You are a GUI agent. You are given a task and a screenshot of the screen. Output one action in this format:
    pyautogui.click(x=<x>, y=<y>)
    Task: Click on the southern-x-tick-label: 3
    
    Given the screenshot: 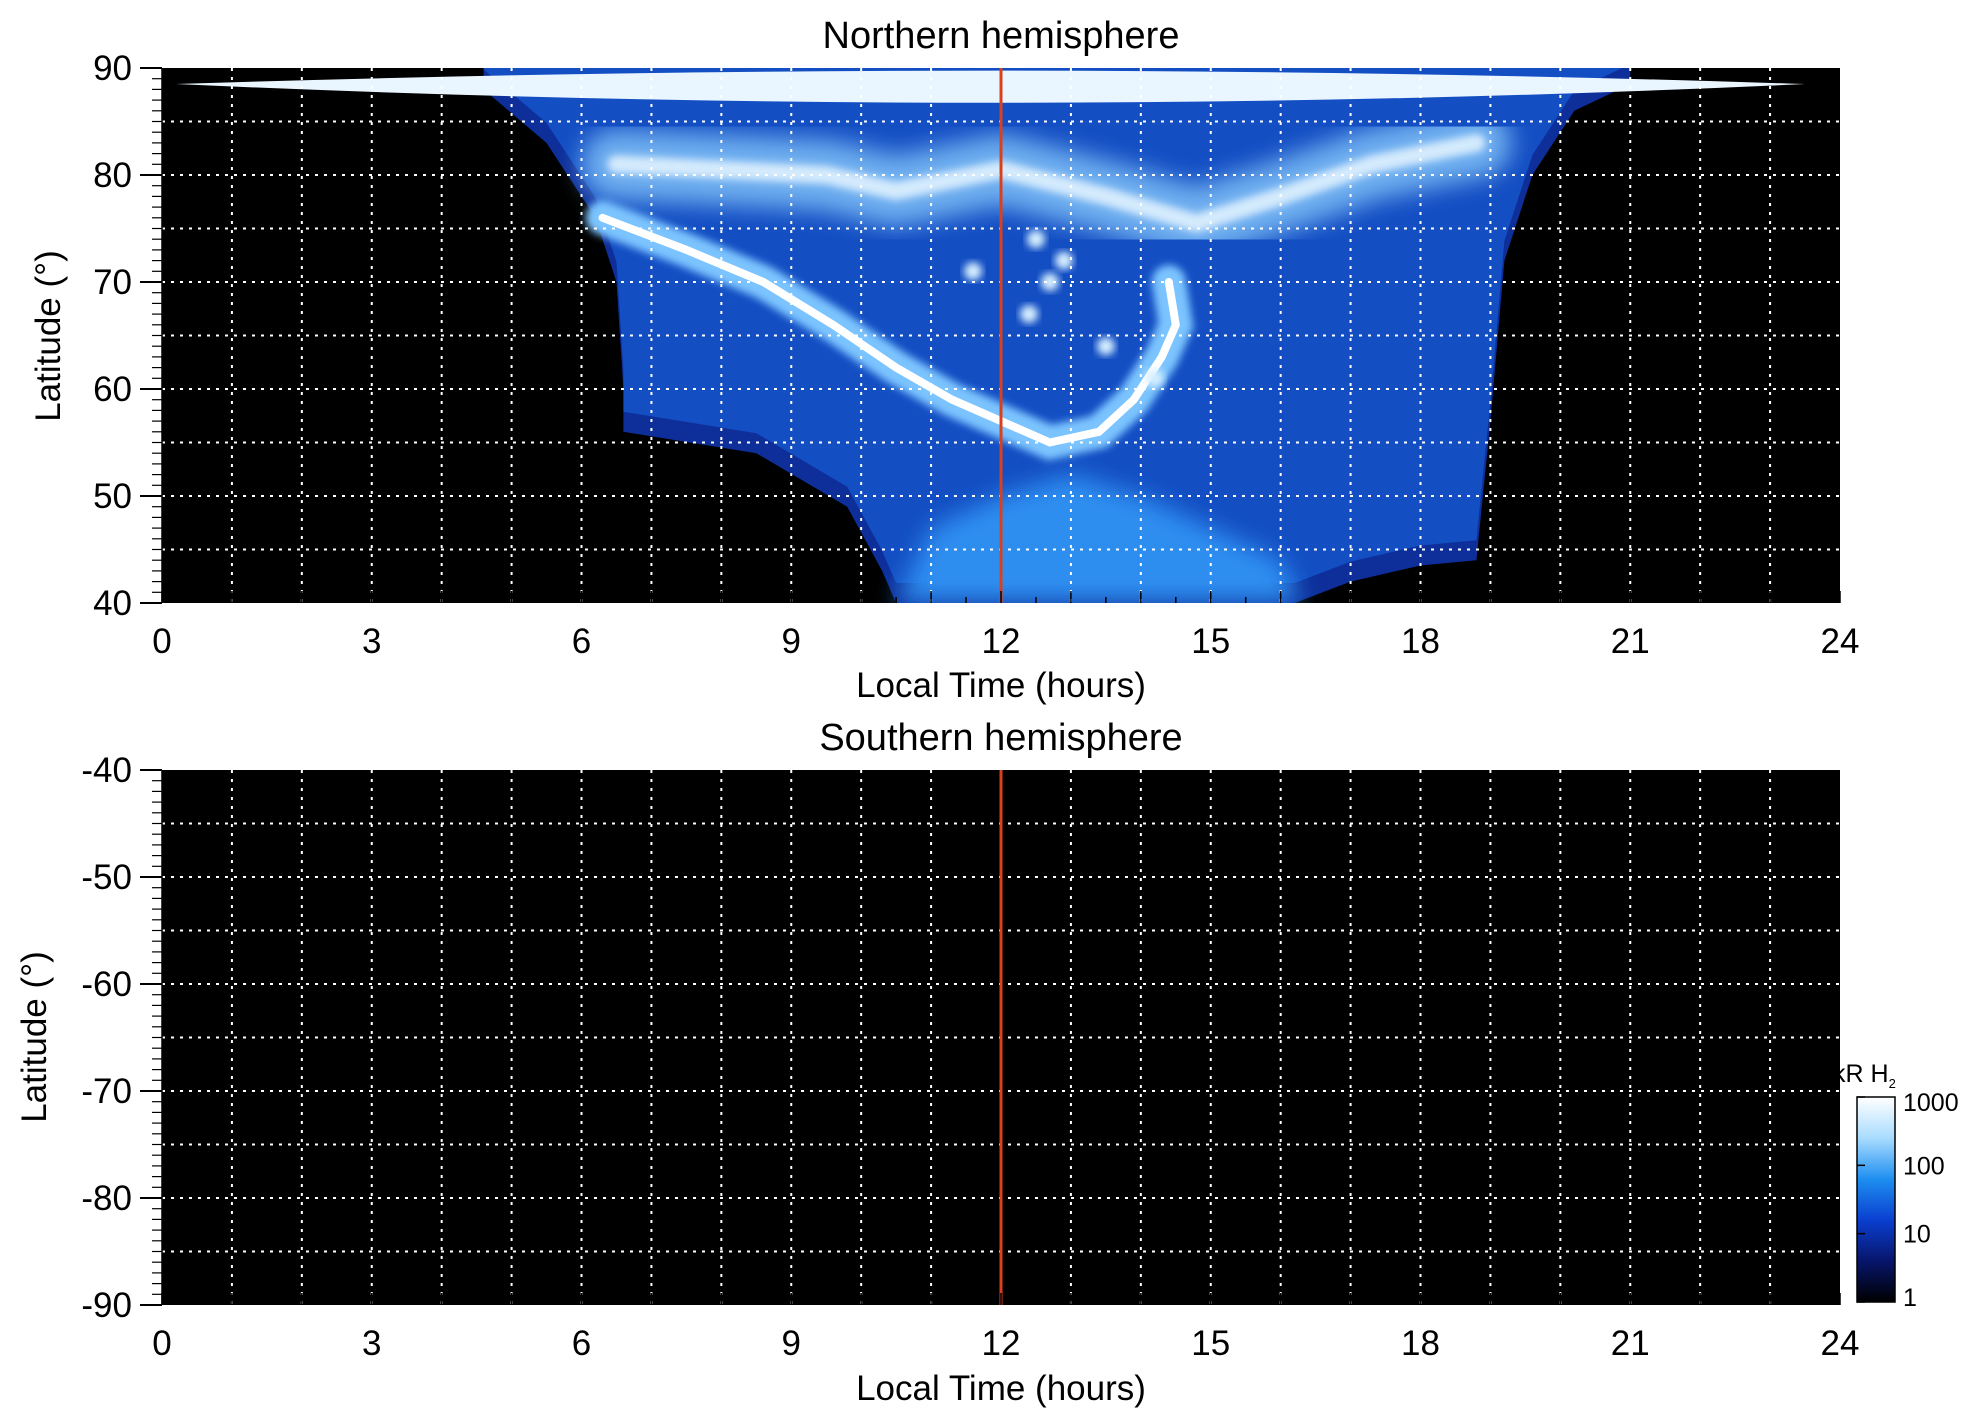 What is the action you would take?
    pyautogui.click(x=371, y=1343)
    